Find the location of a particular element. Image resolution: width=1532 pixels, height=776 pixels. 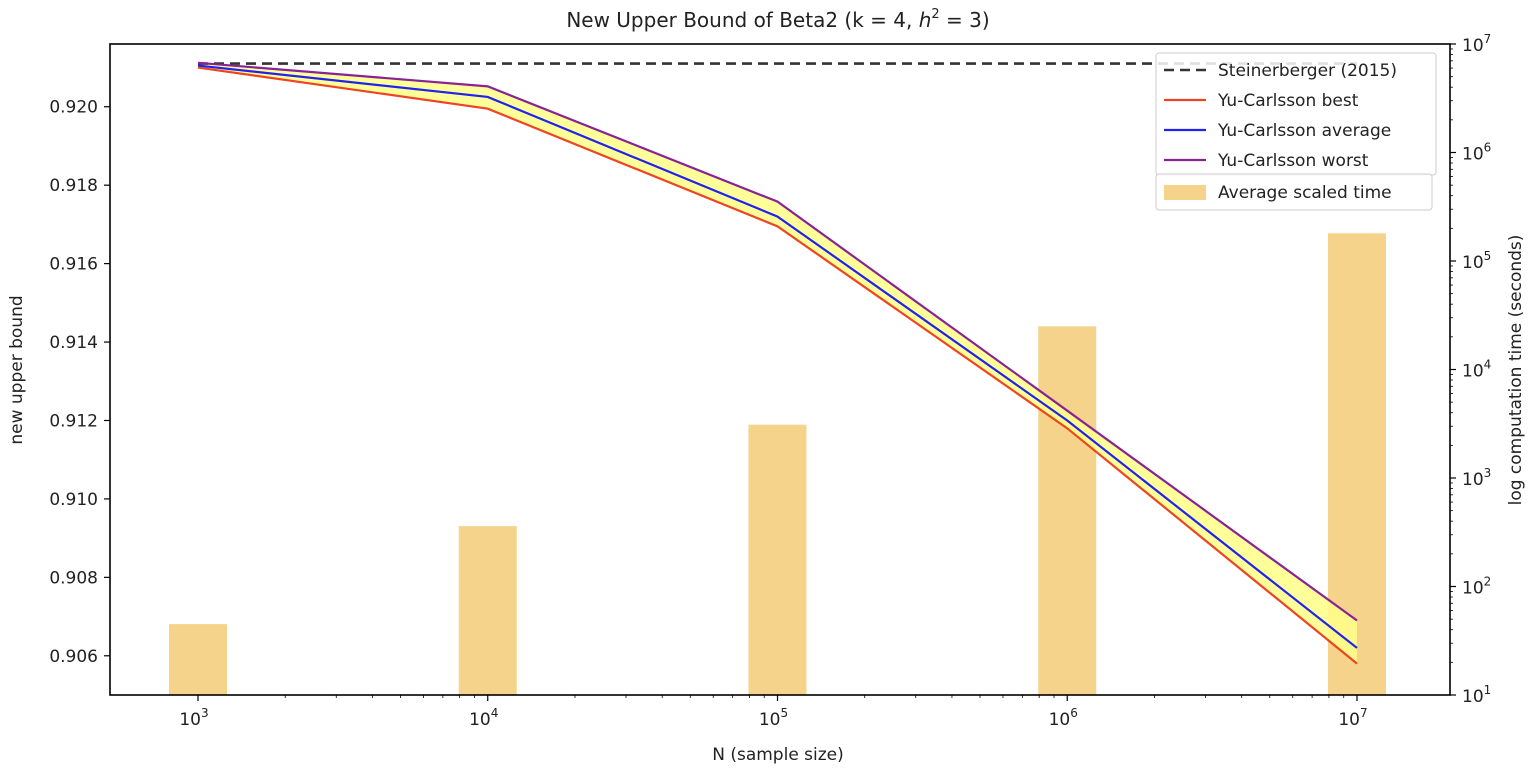

y2-axis-label: log computation time (seconds) is located at coordinates (1516, 370).